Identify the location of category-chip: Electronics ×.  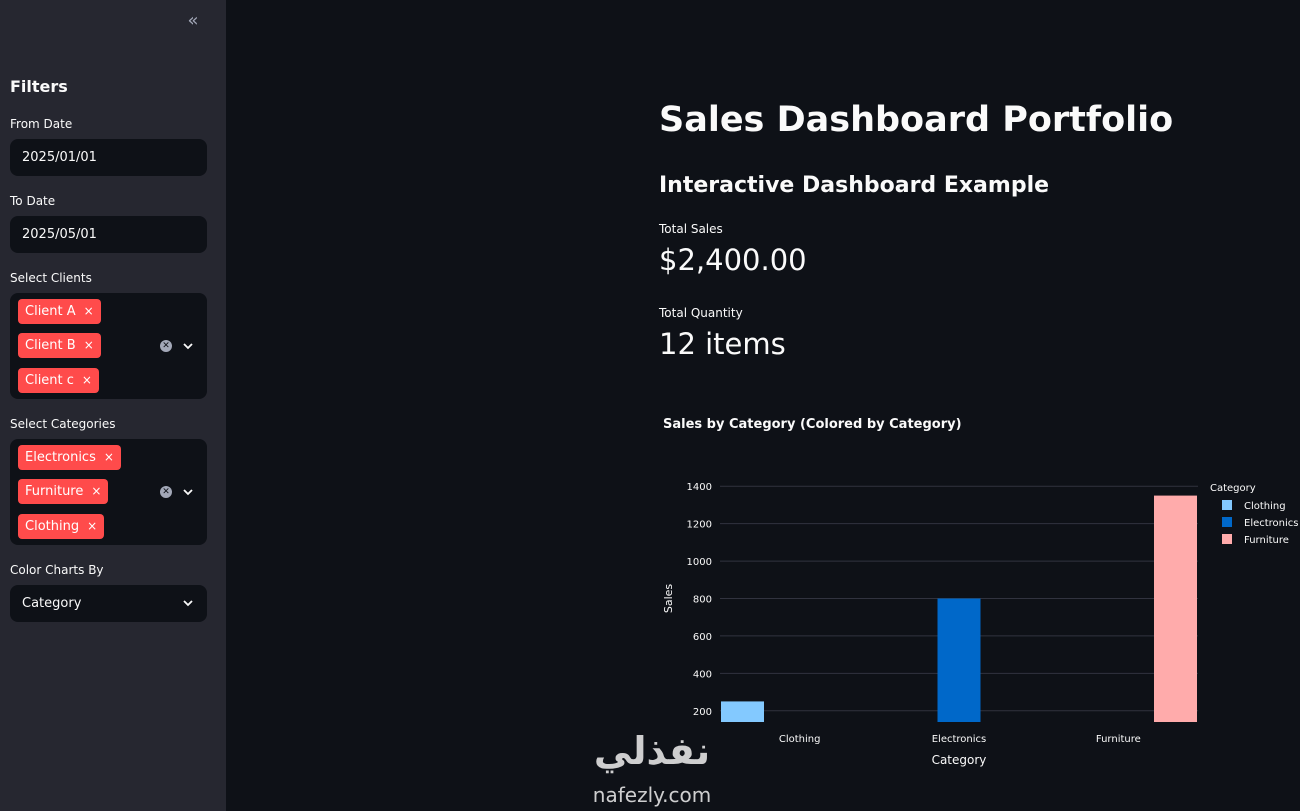
(69, 457).